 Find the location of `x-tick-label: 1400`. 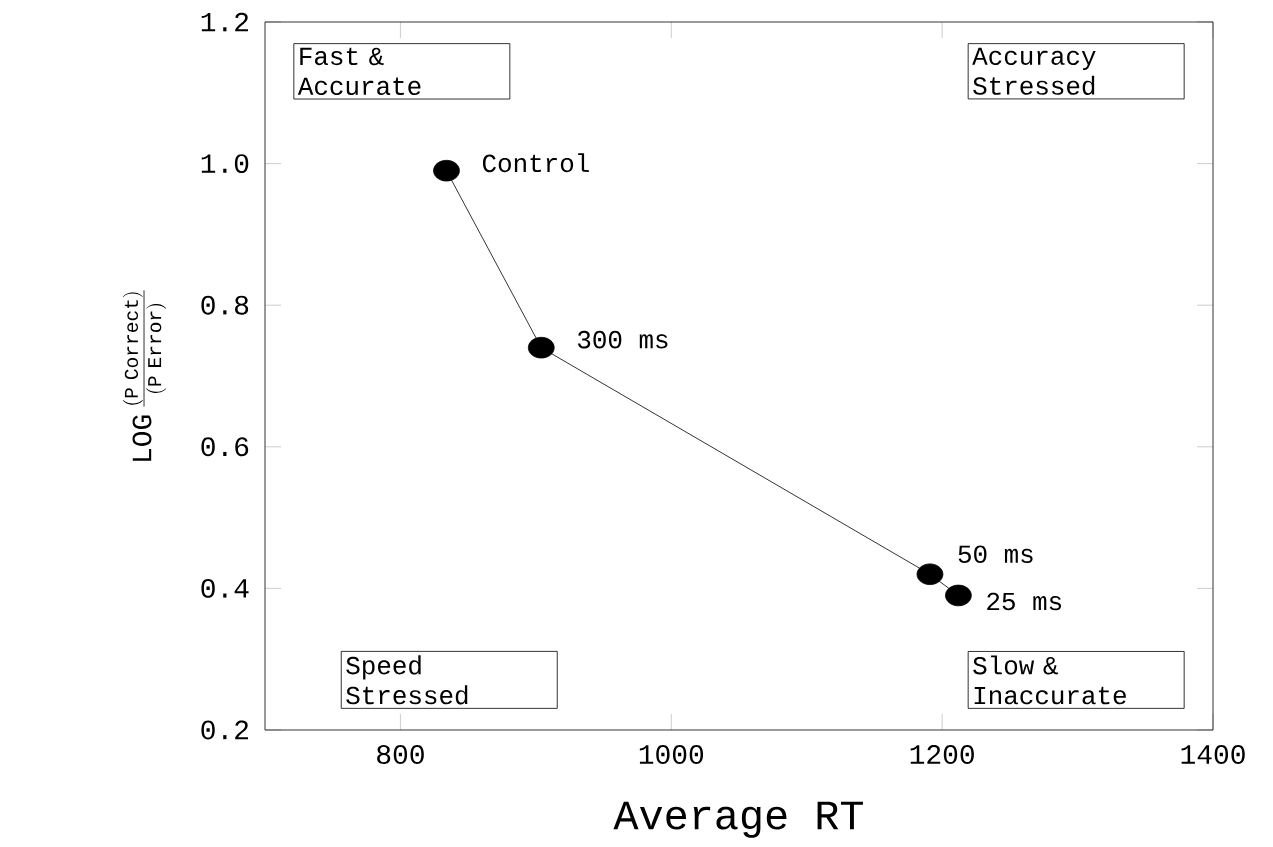

x-tick-label: 1400 is located at coordinates (1213, 754).